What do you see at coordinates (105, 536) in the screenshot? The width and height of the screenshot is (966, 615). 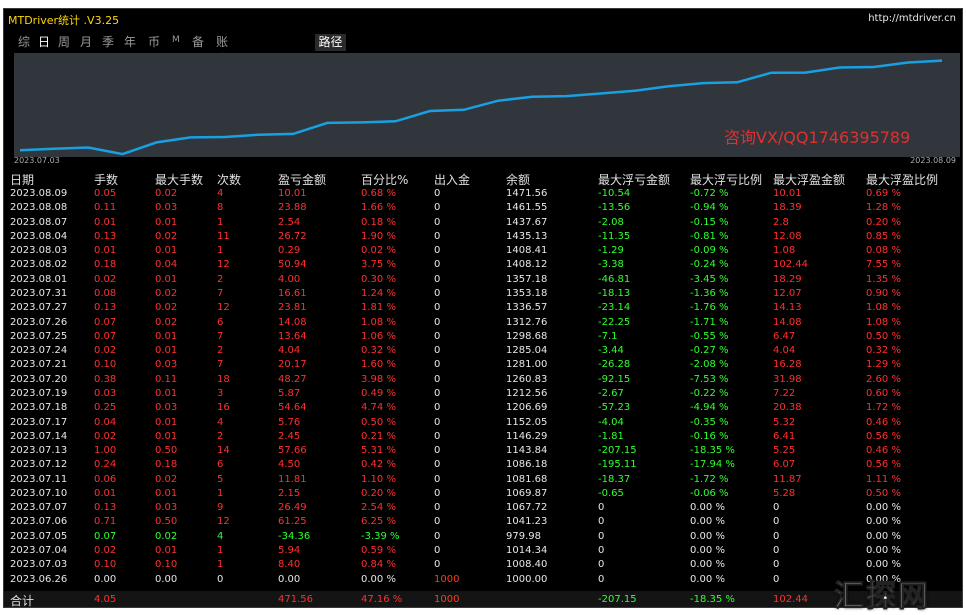 I see `row-cell: 0.07` at bounding box center [105, 536].